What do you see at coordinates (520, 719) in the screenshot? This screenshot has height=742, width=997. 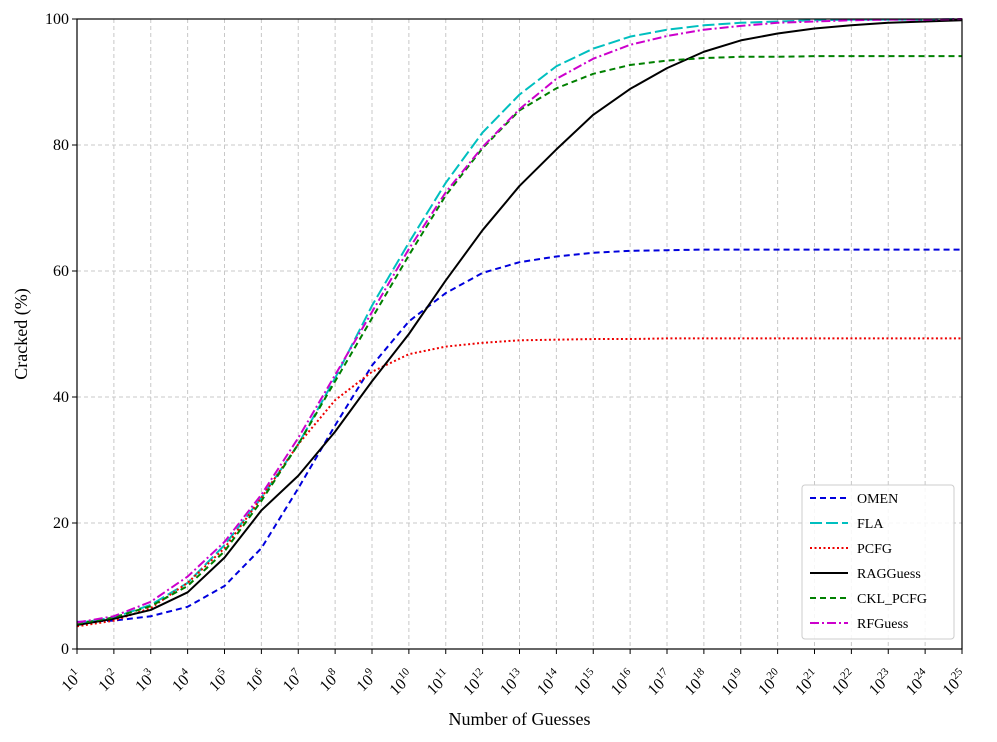 I see `x-axis-label: Number of Guesses` at bounding box center [520, 719].